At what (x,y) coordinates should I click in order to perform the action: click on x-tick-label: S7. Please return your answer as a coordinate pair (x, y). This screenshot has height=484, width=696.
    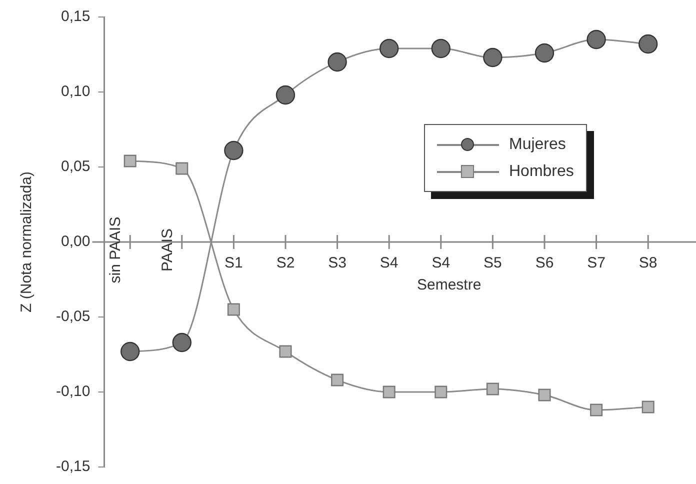
    Looking at the image, I should click on (596, 263).